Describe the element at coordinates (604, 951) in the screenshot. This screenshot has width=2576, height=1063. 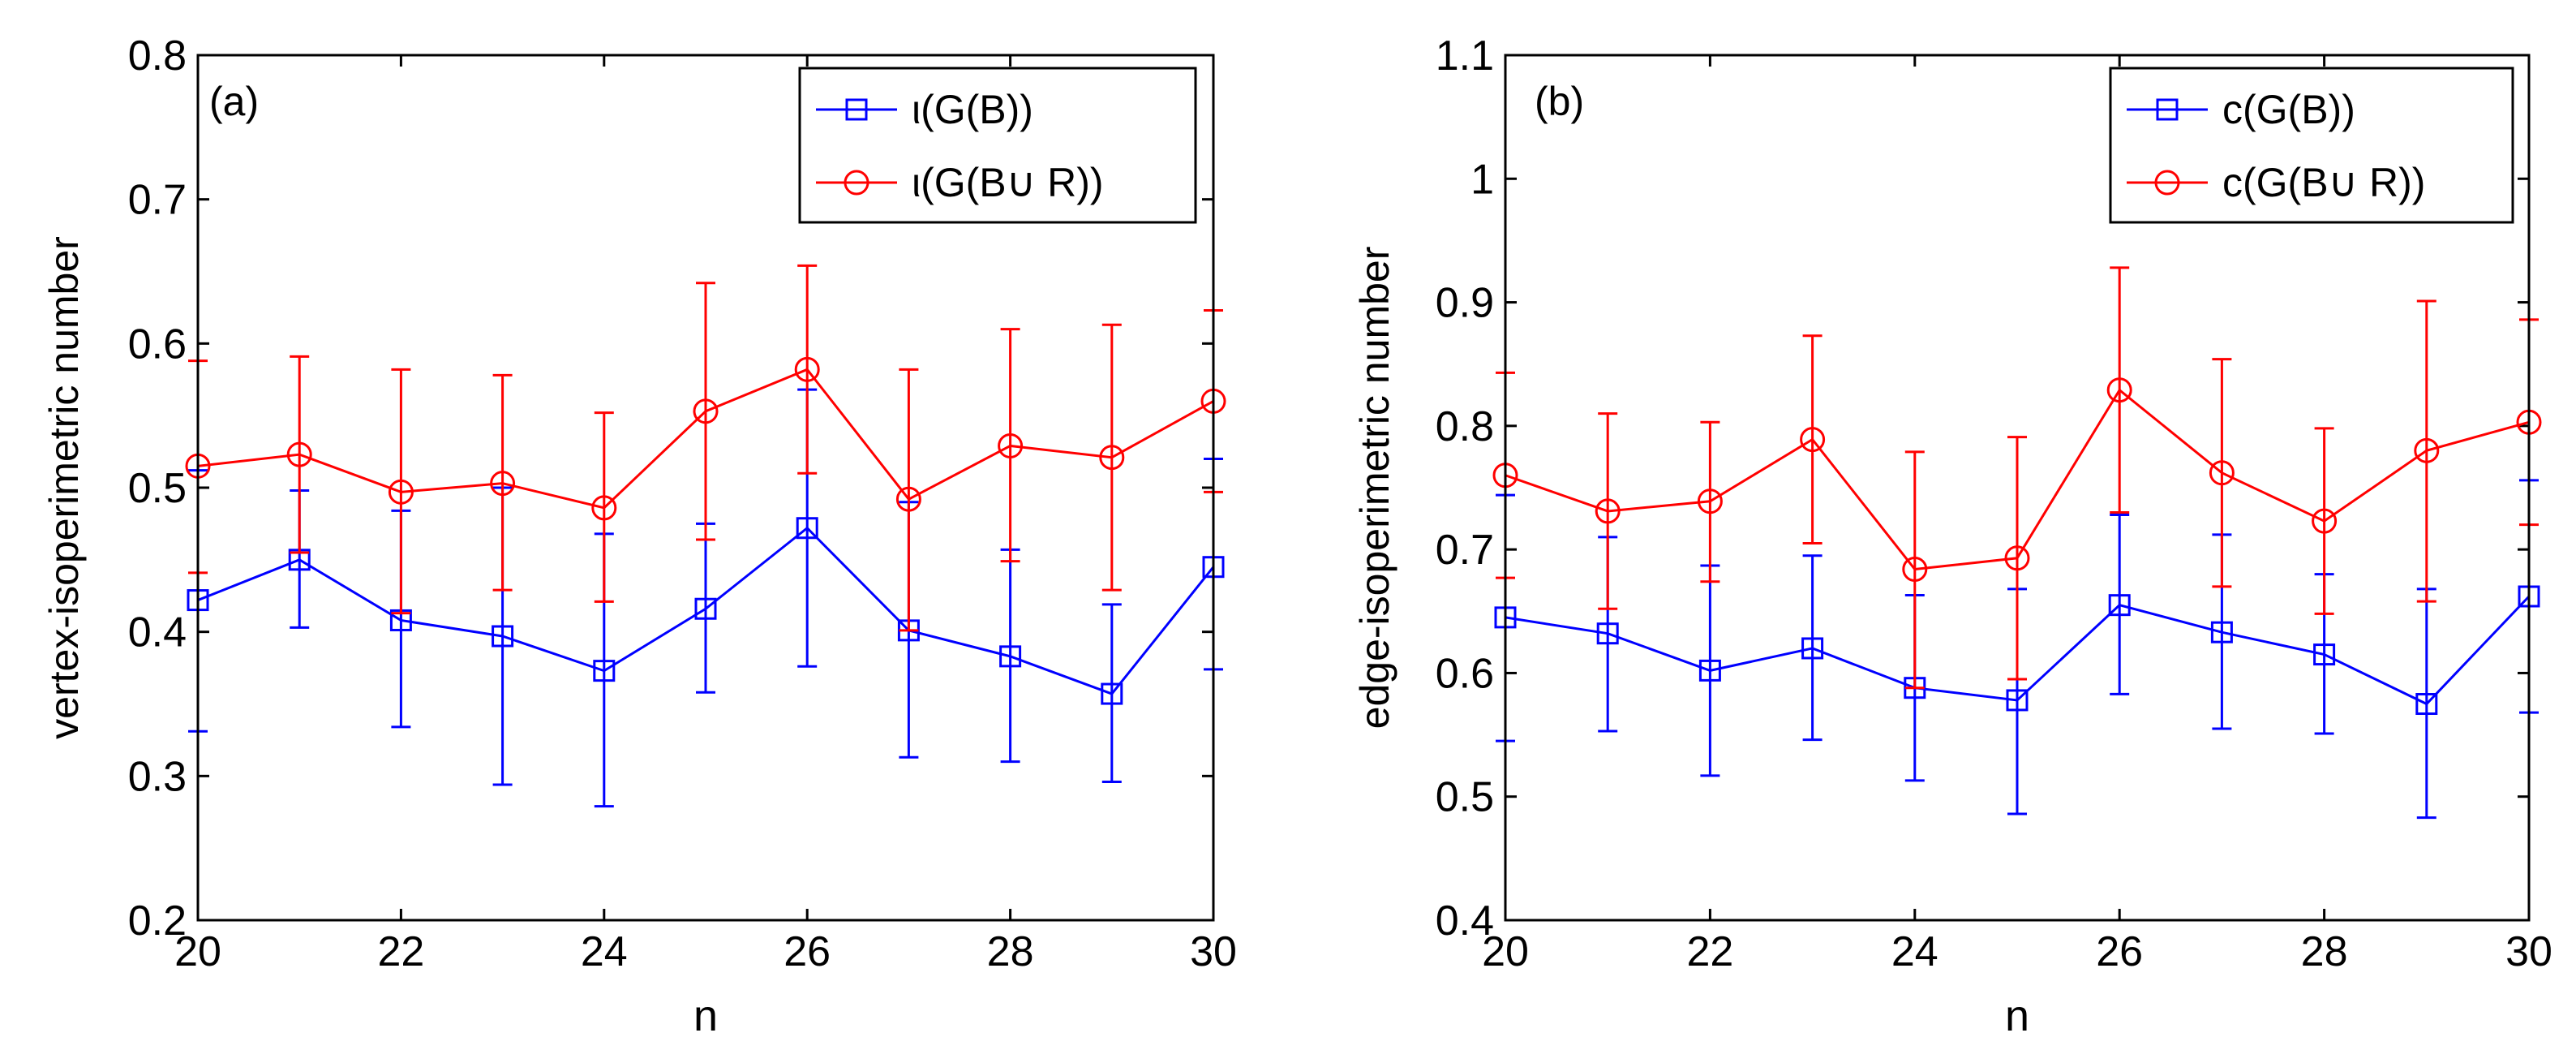
I see `panel-a-x-tick-label: 24` at that location.